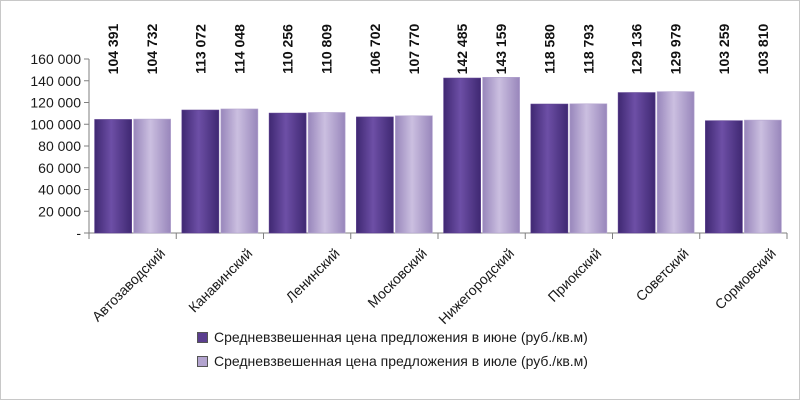 This screenshot has width=800, height=401. I want to click on y-tick-label: 160 000, so click(55, 59).